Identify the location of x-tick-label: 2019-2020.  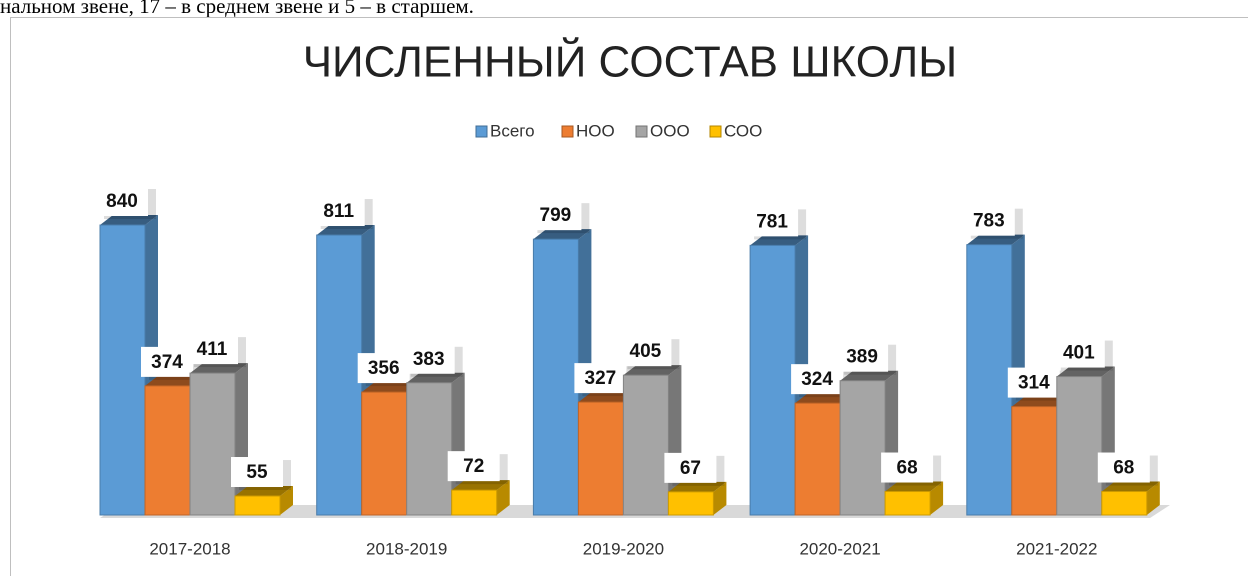
(623, 548).